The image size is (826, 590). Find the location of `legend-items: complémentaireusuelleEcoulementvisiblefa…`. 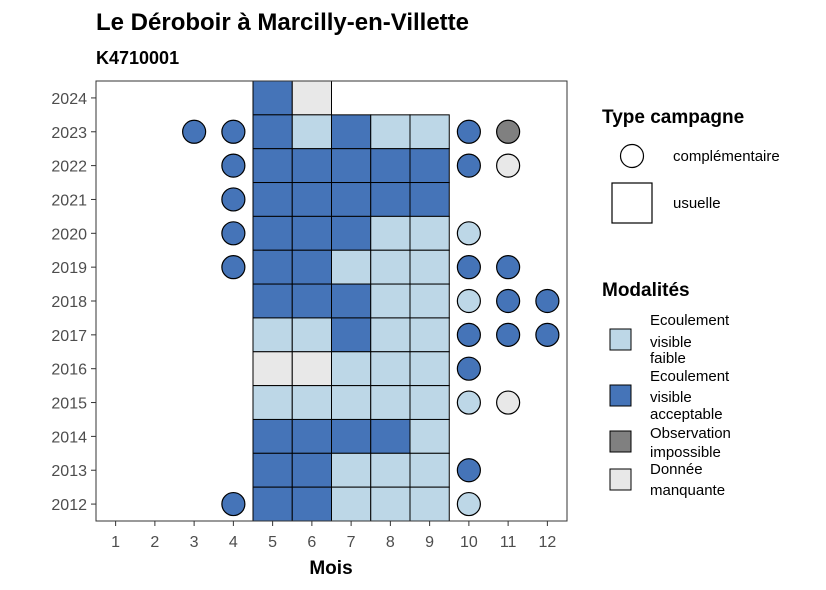

legend-items: complémentaireusuelleEcoulementvisiblefa… is located at coordinates (694, 321).